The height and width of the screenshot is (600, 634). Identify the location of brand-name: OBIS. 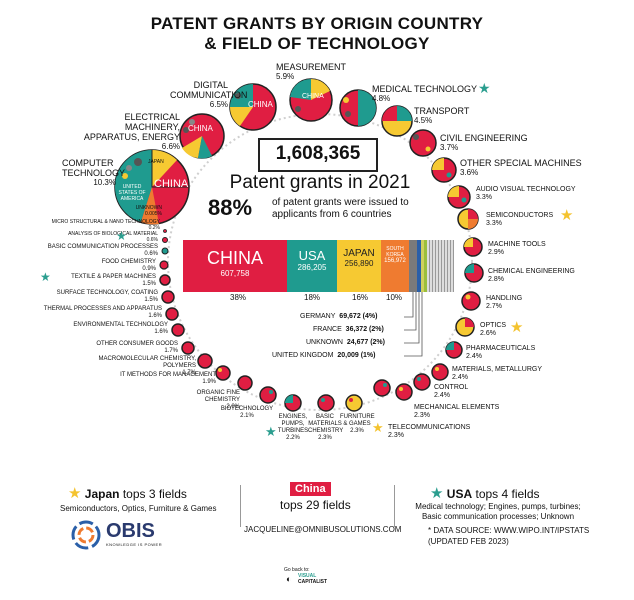
(130, 531).